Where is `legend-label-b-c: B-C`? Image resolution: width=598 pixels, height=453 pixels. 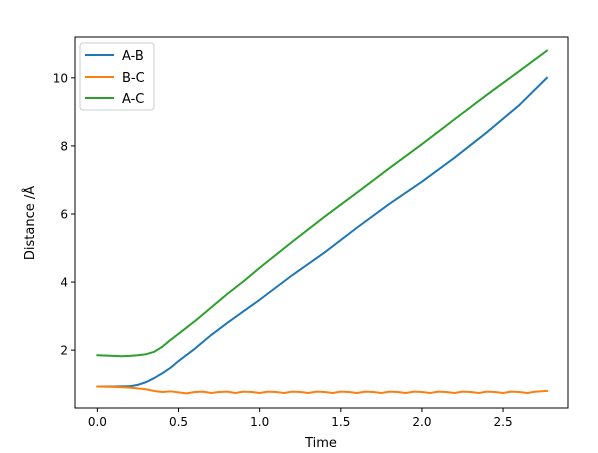 legend-label-b-c: B-C is located at coordinates (133, 78).